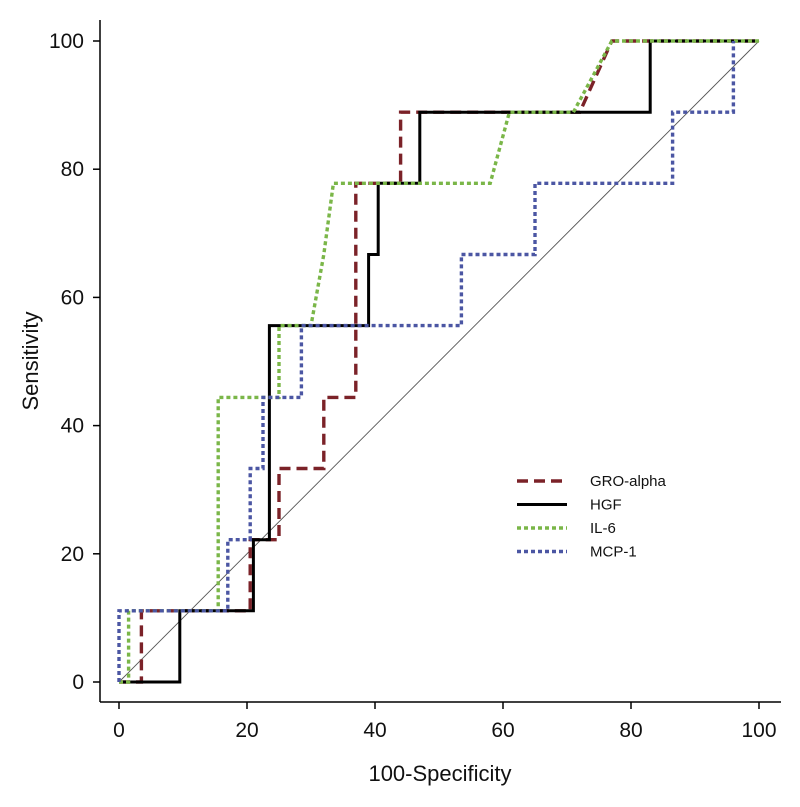 The image size is (800, 807). What do you see at coordinates (502, 730) in the screenshot?
I see `x-tick-label: 60` at bounding box center [502, 730].